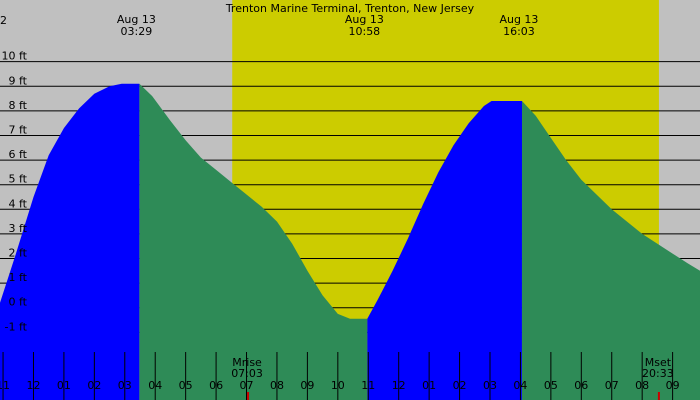 This screenshot has height=400, width=700. What do you see at coordinates (519, 31) in the screenshot?
I see `tide-time-label: 16:03` at bounding box center [519, 31].